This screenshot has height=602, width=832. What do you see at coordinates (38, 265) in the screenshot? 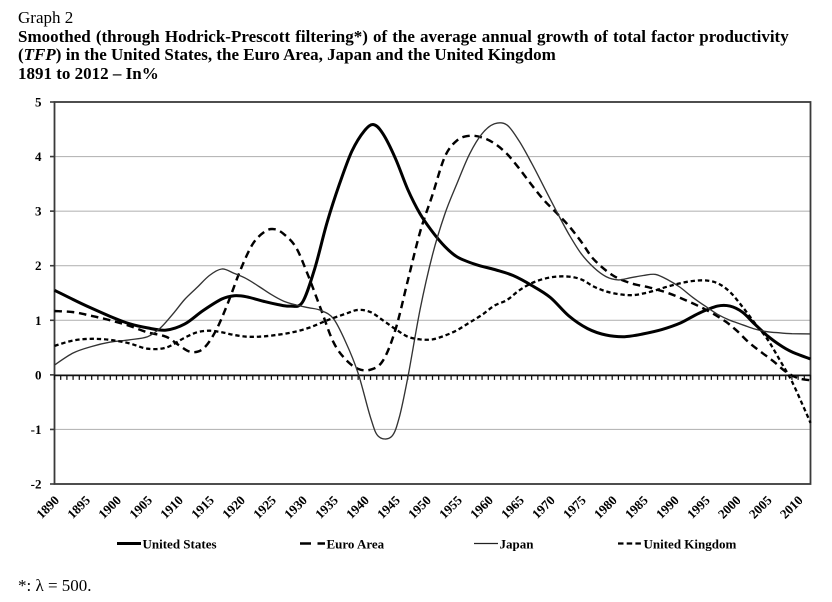
I see `svg-text: 2` at bounding box center [38, 265].